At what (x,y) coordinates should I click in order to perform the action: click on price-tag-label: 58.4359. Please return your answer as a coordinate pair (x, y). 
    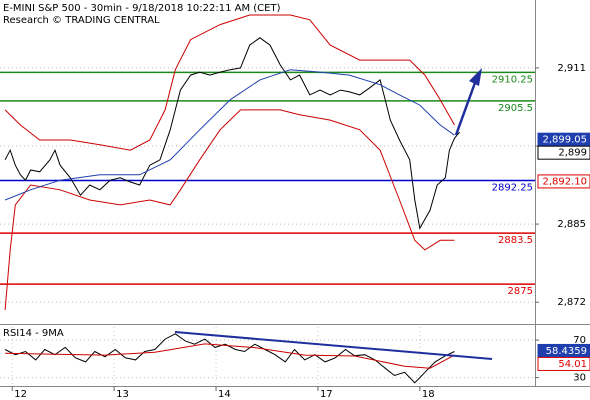
    Looking at the image, I should click on (566, 351).